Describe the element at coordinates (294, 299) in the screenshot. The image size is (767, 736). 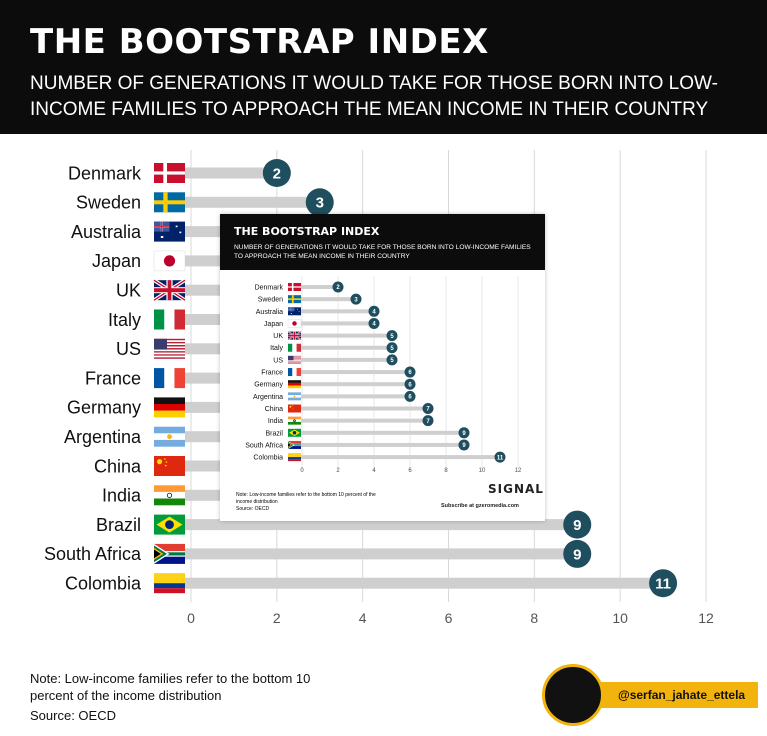
I see `inset-sweden-flag` at that location.